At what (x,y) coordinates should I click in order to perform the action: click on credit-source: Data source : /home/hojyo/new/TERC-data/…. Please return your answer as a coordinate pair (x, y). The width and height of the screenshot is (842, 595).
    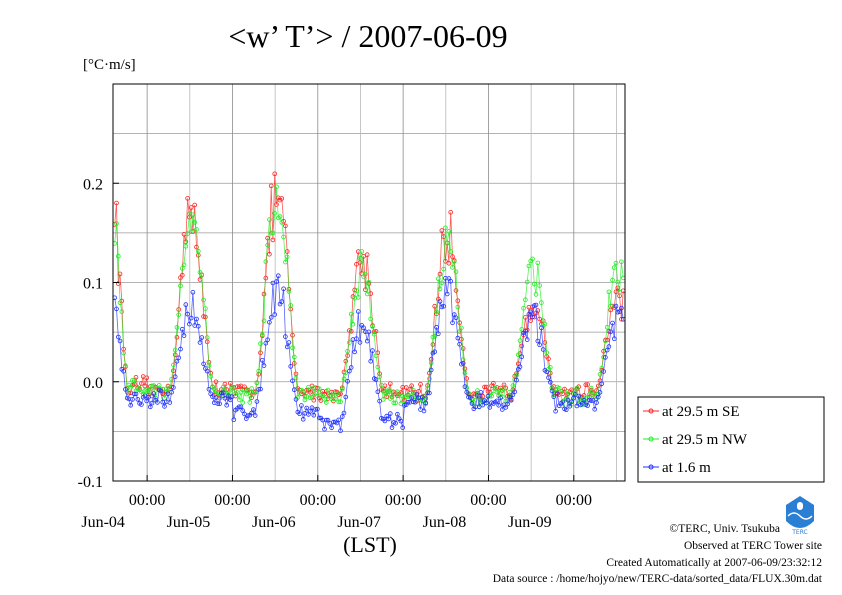
    Looking at the image, I should click on (658, 579).